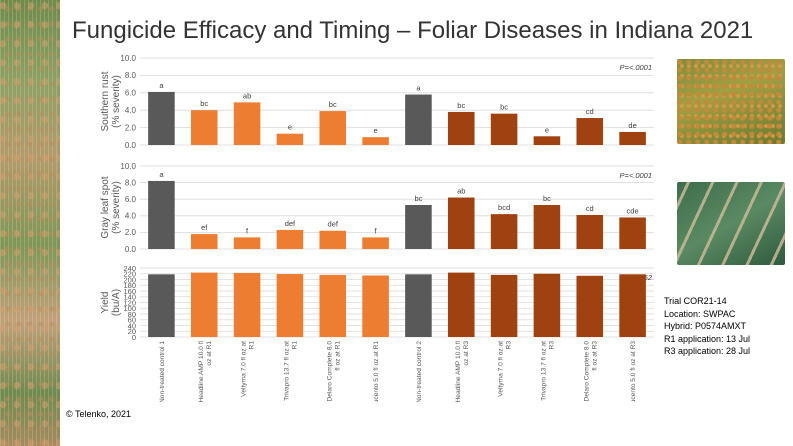 The image size is (793, 446). Describe the element at coordinates (633, 210) in the screenshot. I see `significance-letter: cde` at that location.